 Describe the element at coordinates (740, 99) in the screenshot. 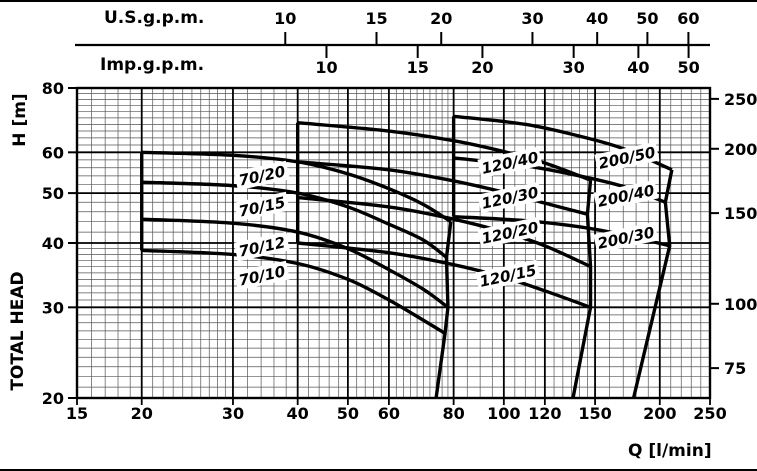

I see `right-tick-label: 250` at that location.